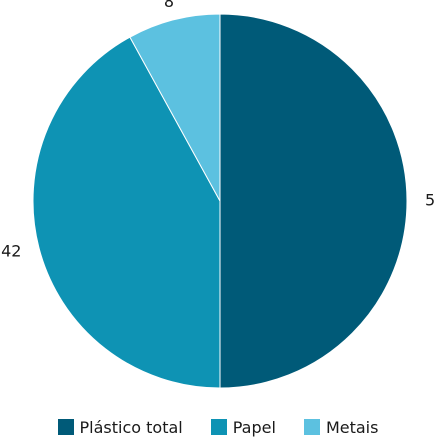 This screenshot has width=436, height=439. I want to click on legend-item-papel: Papel, so click(243, 427).